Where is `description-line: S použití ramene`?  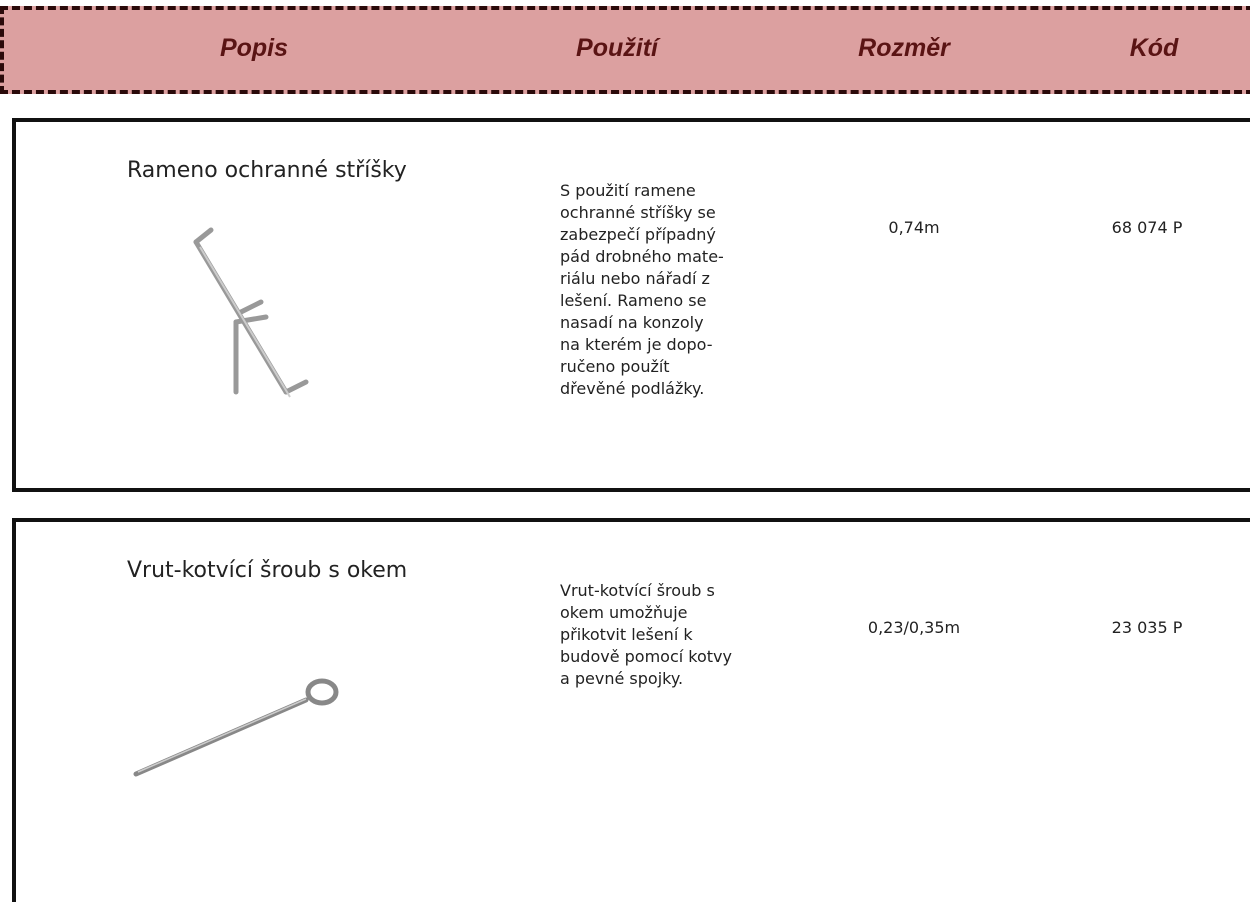
description-line: S použití ramene is located at coordinates (628, 190).